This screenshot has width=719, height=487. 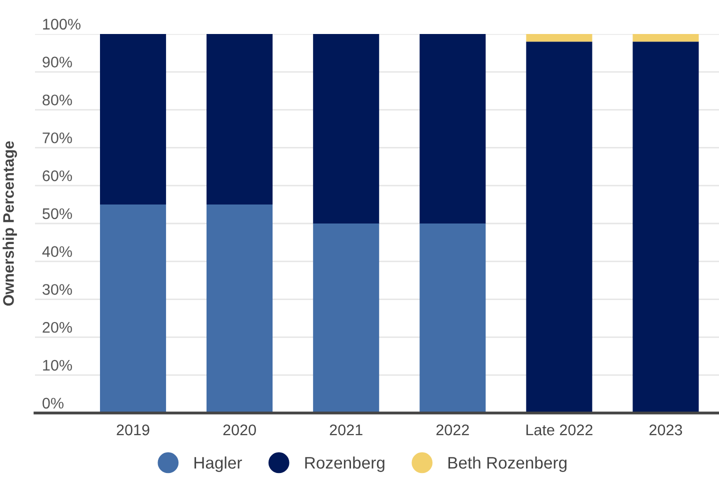 What do you see at coordinates (666, 430) in the screenshot?
I see `x-tick-label: 2023` at bounding box center [666, 430].